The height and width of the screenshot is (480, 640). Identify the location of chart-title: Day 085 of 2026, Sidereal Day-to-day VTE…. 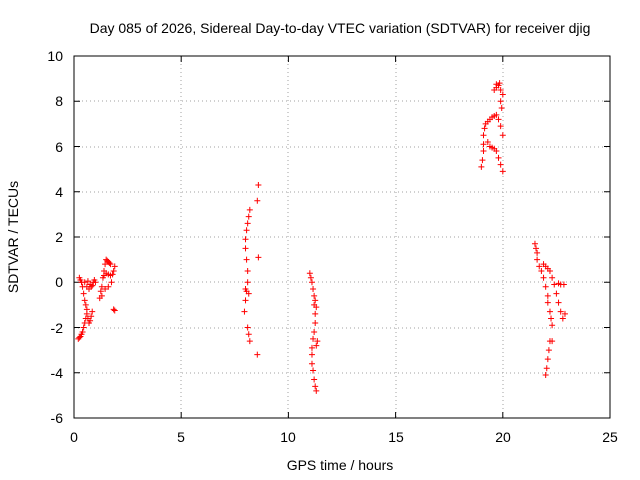
(340, 28).